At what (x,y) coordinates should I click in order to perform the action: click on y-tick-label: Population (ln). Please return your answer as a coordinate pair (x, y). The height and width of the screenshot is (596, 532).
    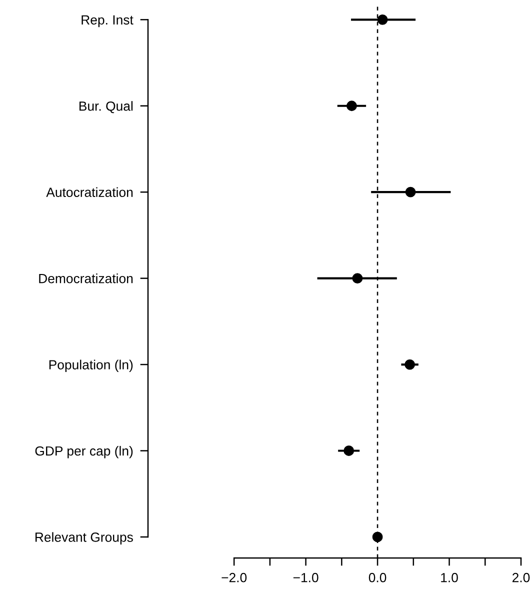
    Looking at the image, I should click on (91, 366).